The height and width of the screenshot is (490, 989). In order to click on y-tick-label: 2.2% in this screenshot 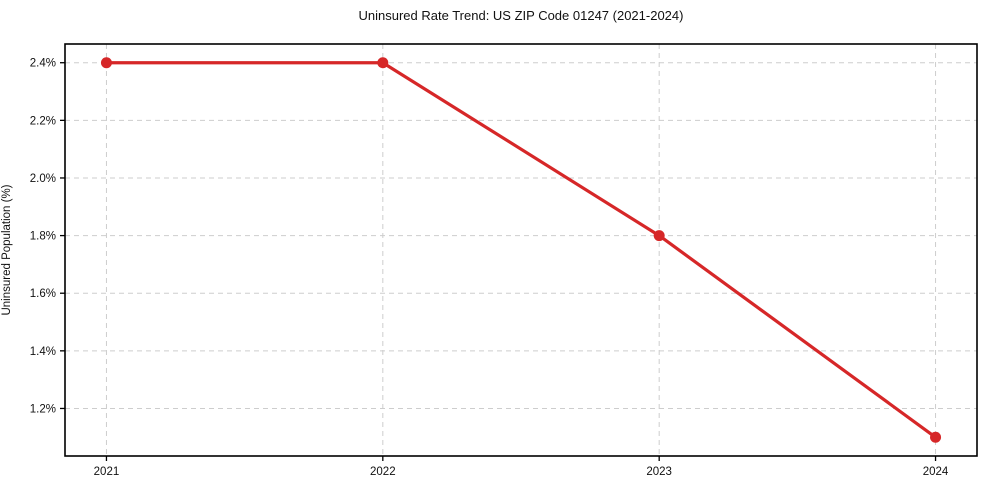, I will do `click(43, 121)`.